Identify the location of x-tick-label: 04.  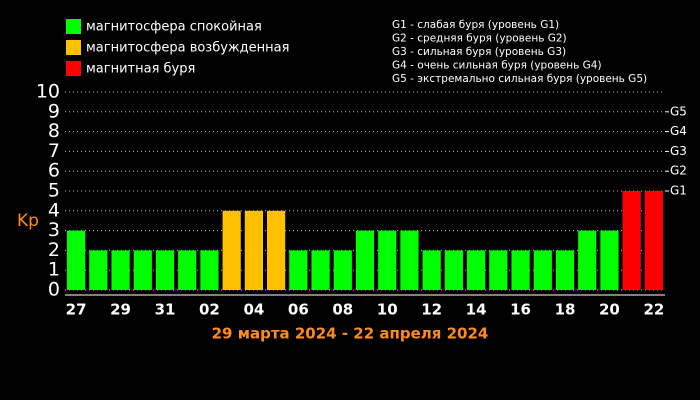
(253, 310).